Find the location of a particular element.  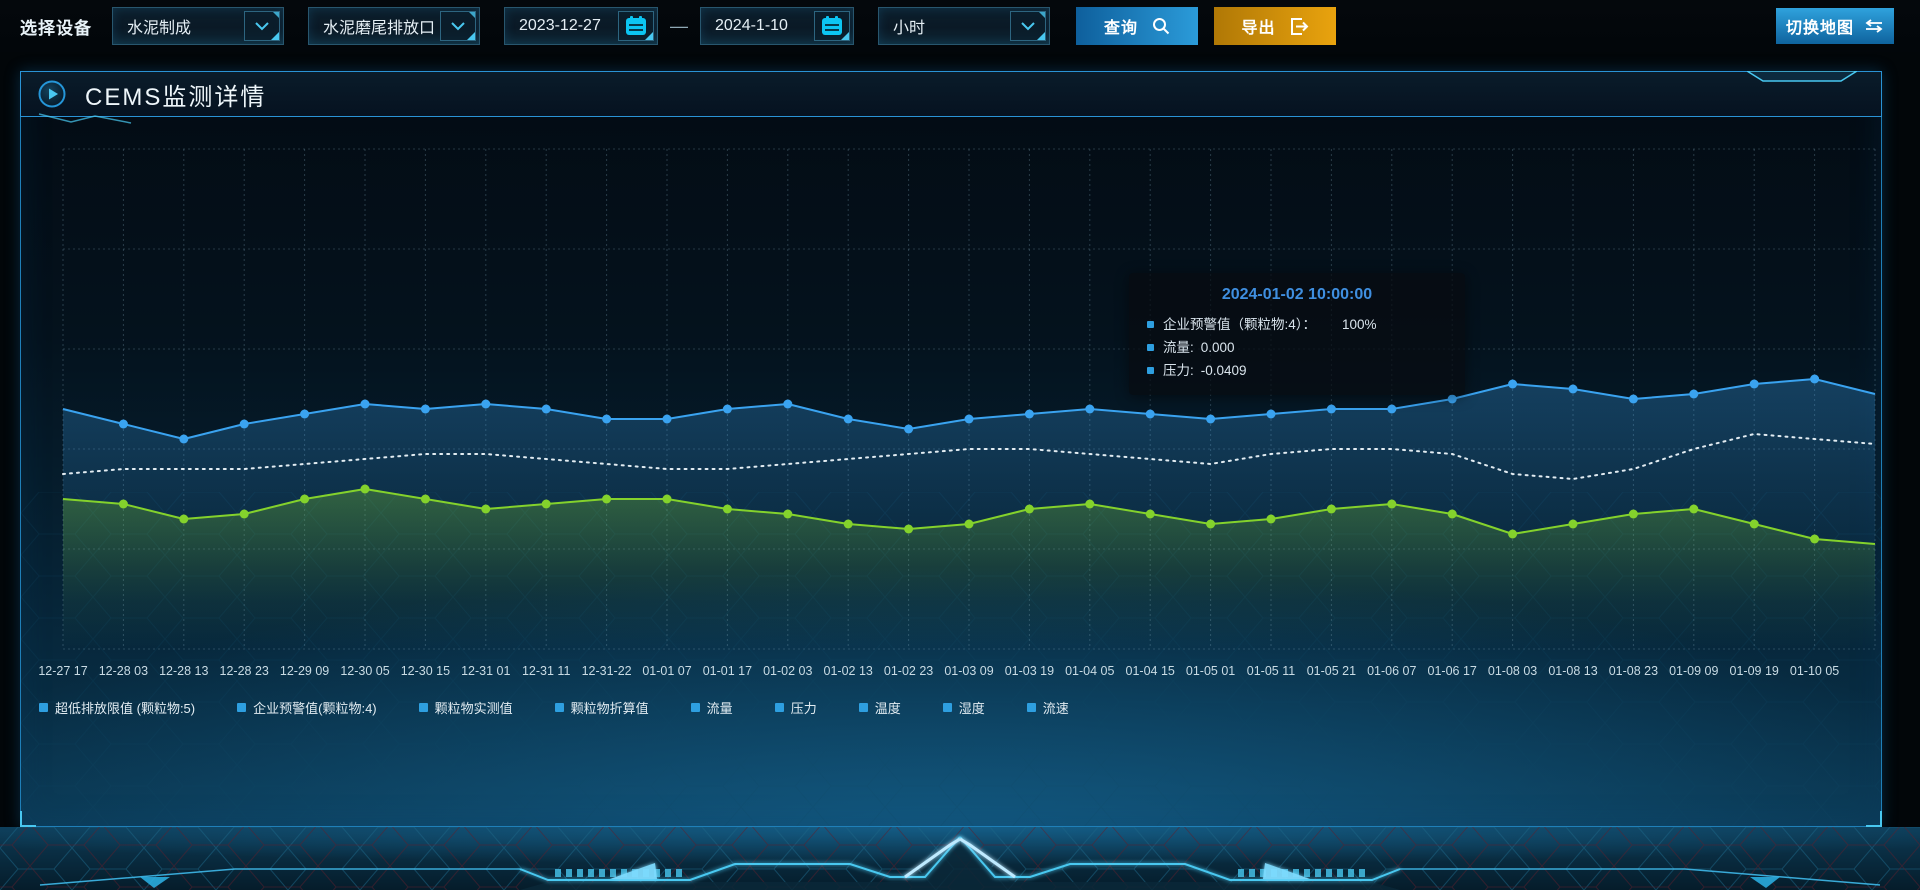

end-date-input: 2024-1-10 is located at coordinates (777, 26).